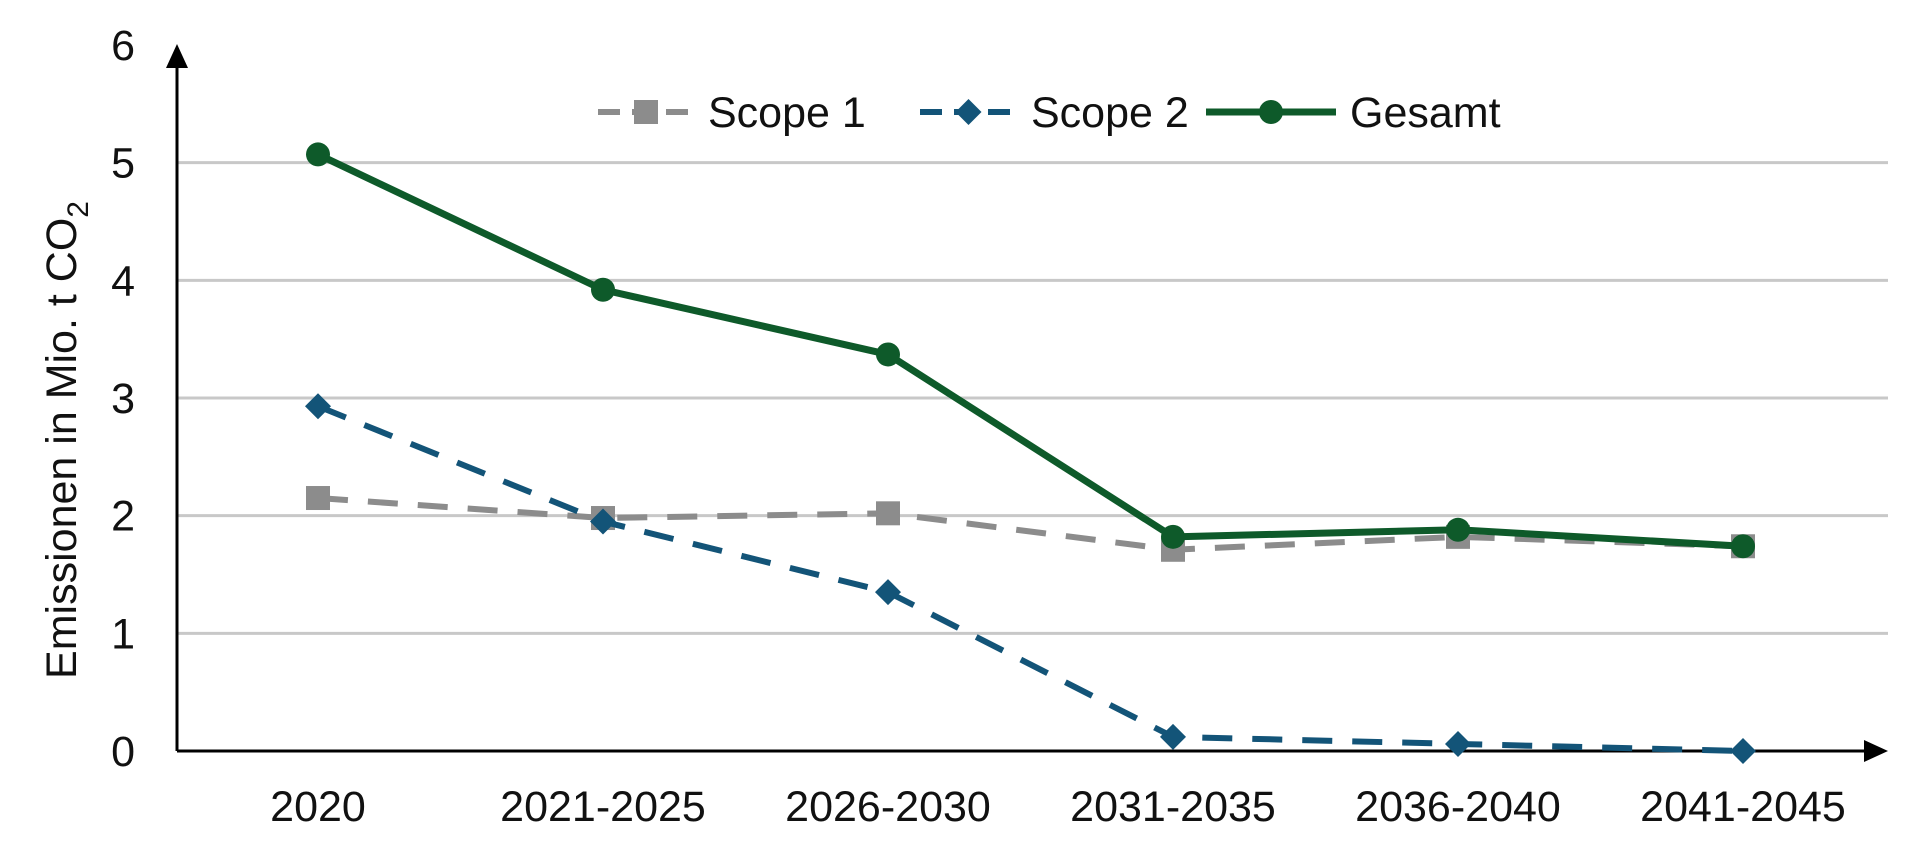 Image resolution: width=1920 pixels, height=851 pixels. I want to click on x-tick-label: 2041-2045, so click(1743, 807).